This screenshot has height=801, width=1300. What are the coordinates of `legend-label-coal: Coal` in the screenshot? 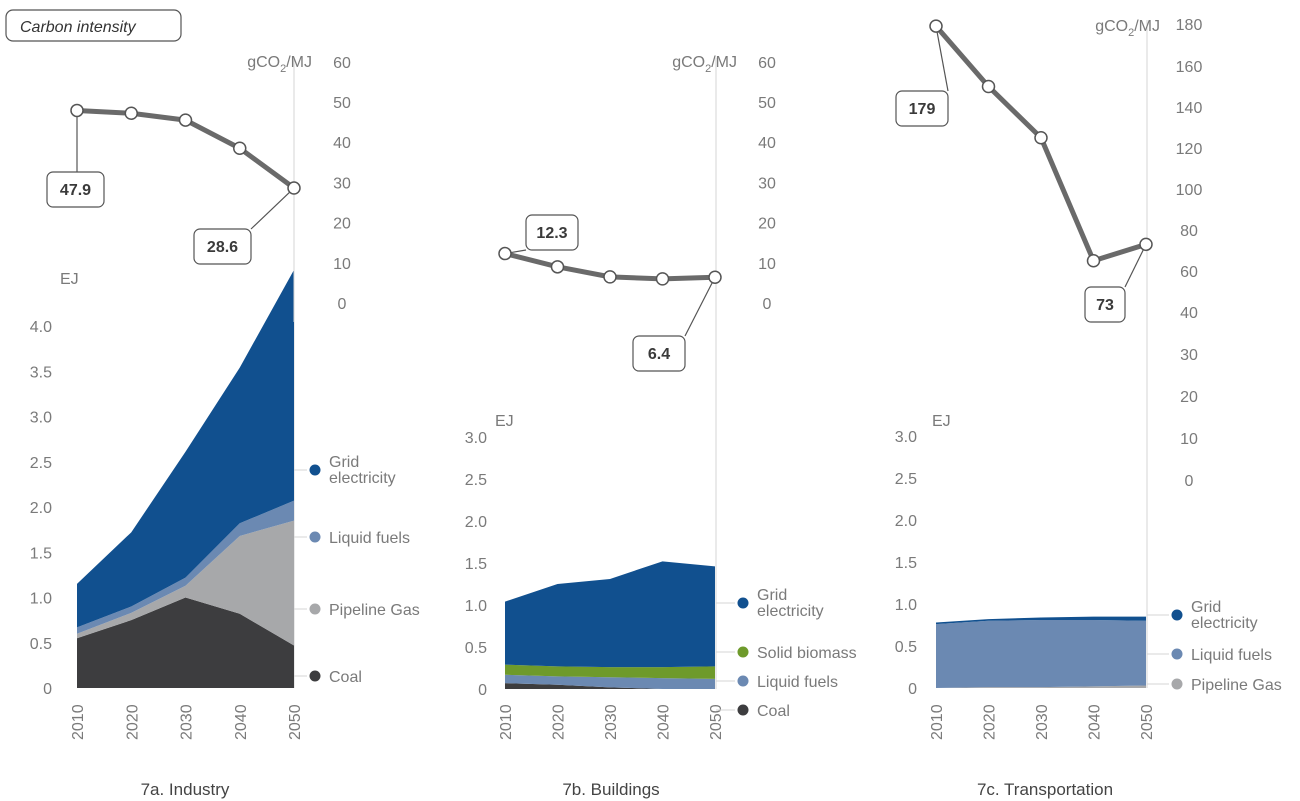 It's located at (773, 711).